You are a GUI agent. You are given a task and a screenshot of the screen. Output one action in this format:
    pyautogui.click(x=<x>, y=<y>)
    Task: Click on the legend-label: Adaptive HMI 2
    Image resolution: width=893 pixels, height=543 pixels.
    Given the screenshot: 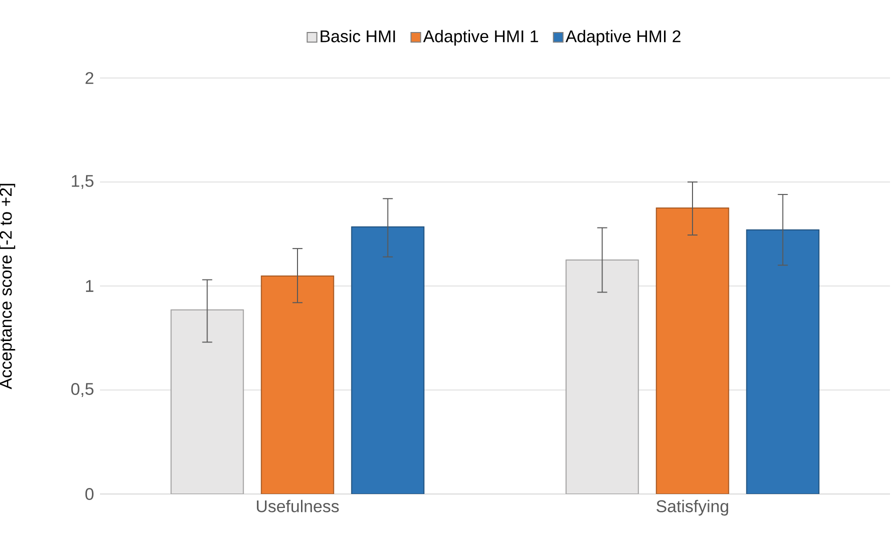 What is the action you would take?
    pyautogui.click(x=623, y=38)
    